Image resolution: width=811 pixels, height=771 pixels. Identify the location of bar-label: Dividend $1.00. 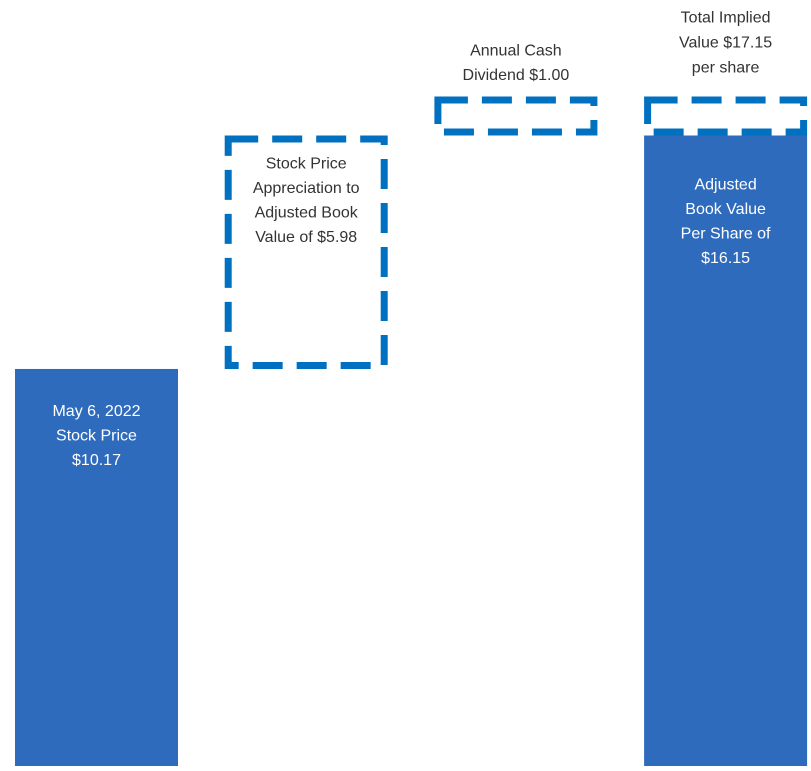
(516, 75).